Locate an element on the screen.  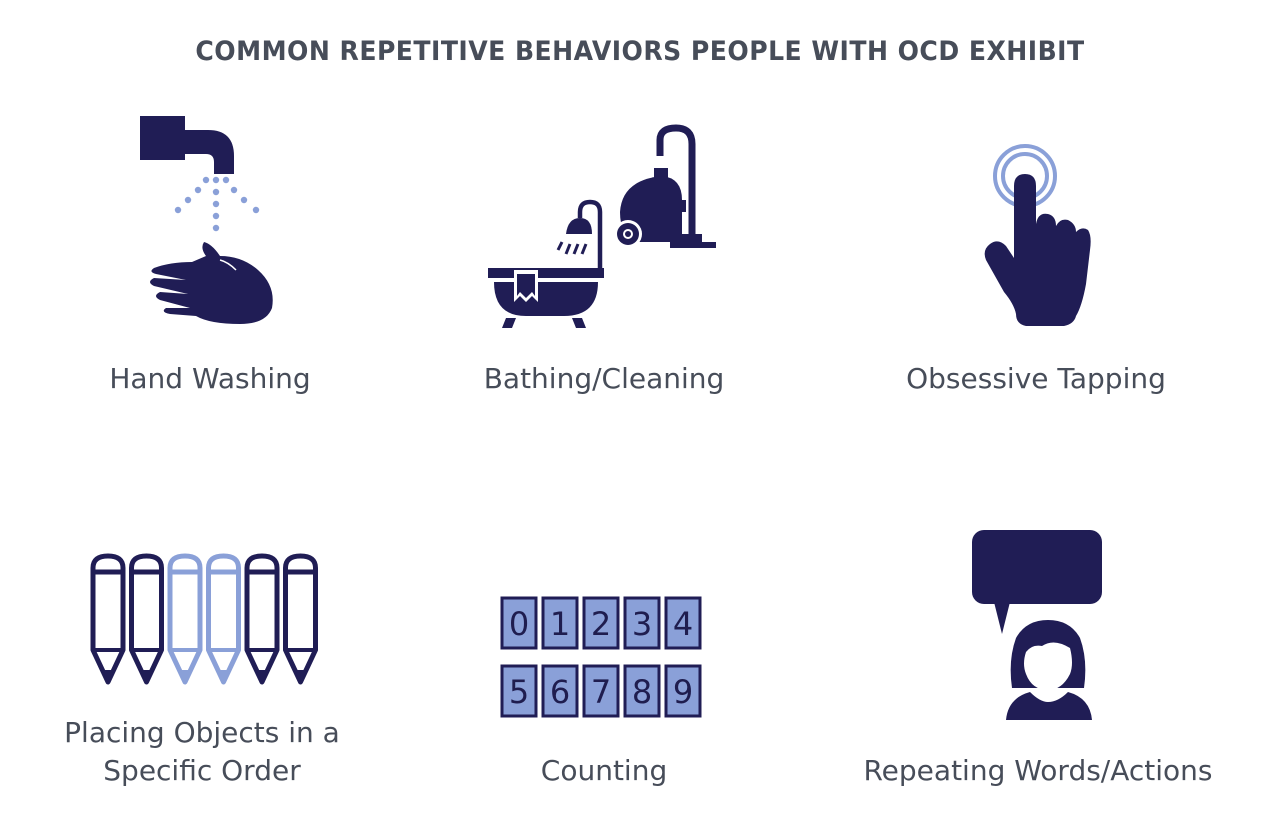
digit-tile: 2 is located at coordinates (601, 623).